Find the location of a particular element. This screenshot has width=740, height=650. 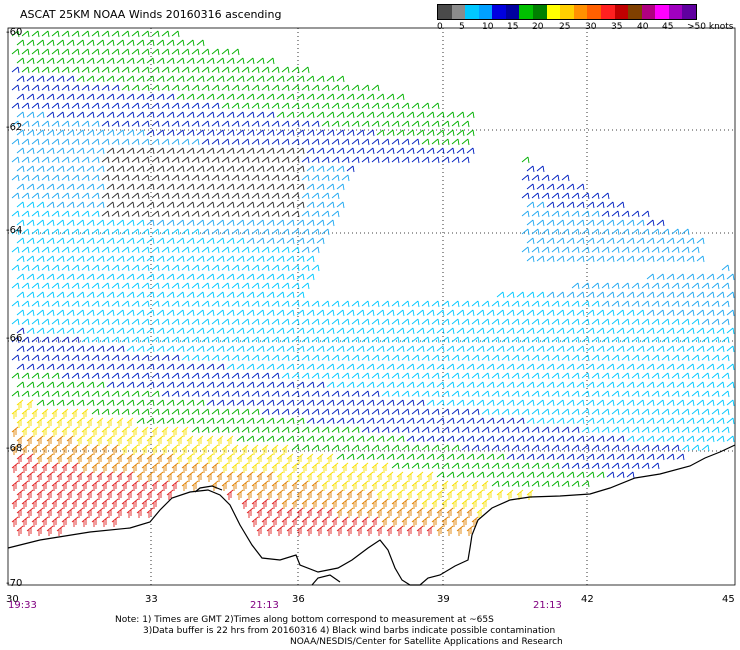

color-scale-labels: 0 5 10 15 20 25 30 35 40 45 >50 knots is located at coordinates (585, 27).